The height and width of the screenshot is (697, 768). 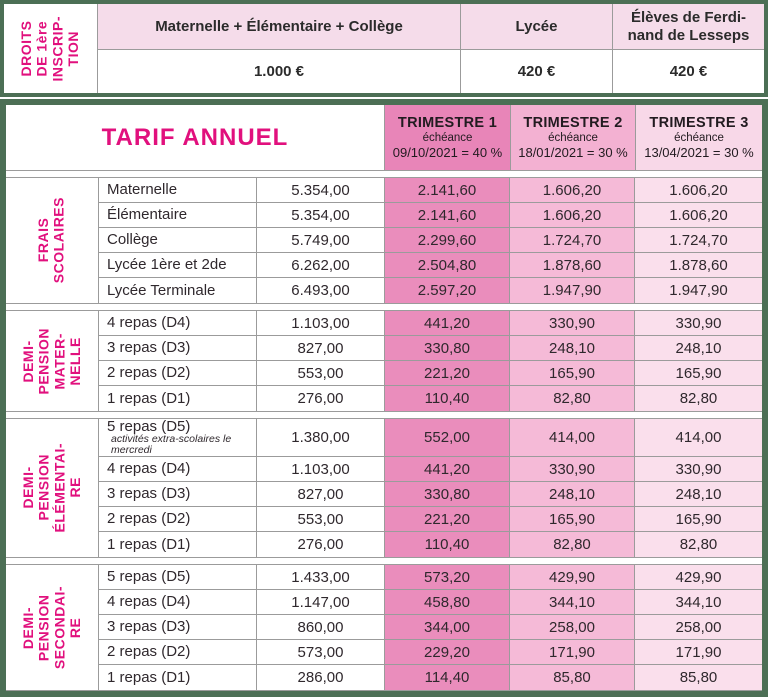 I want to click on trimester-1-value-cell: 552,00, so click(x=446, y=438).